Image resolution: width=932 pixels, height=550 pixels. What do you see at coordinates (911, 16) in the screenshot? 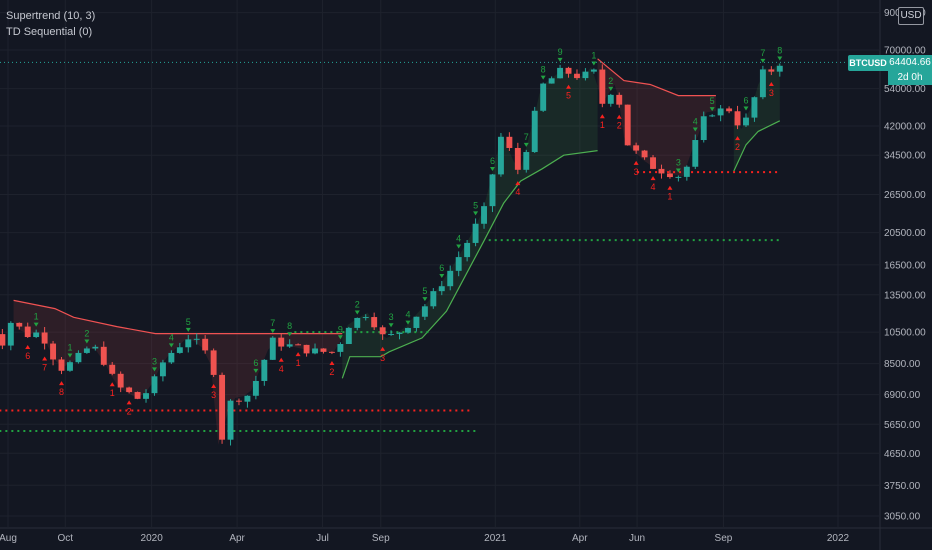
I see `currency-badge: USD` at bounding box center [911, 16].